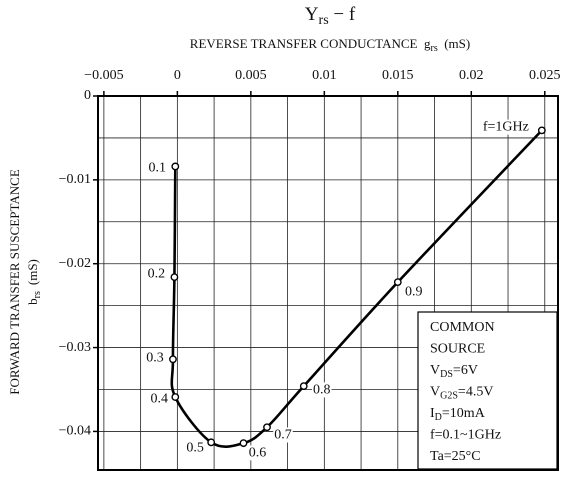 The height and width of the screenshot is (477, 587). I want to click on point-label: f=1GHz, so click(506, 127).